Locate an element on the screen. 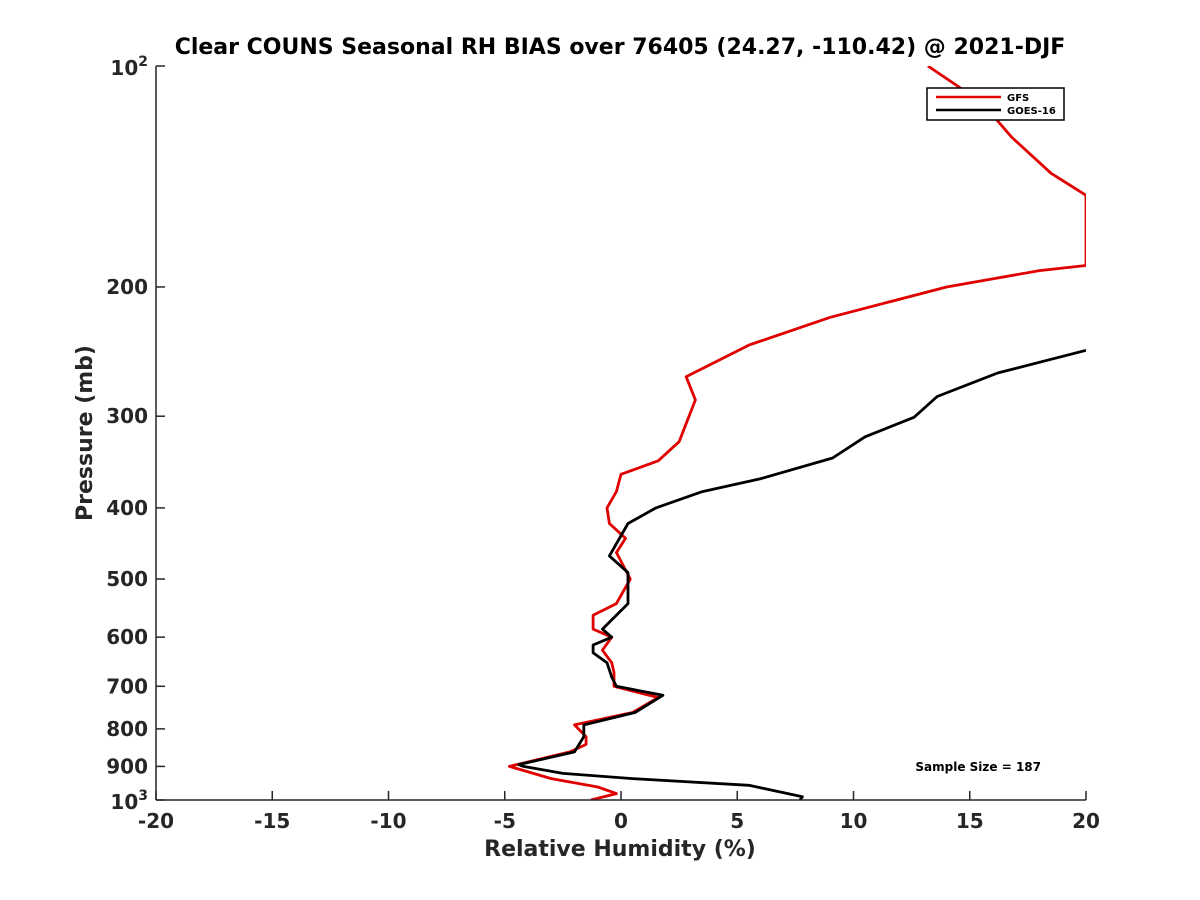 The image size is (1200, 900). x-tick-label: -10 is located at coordinates (388, 821).